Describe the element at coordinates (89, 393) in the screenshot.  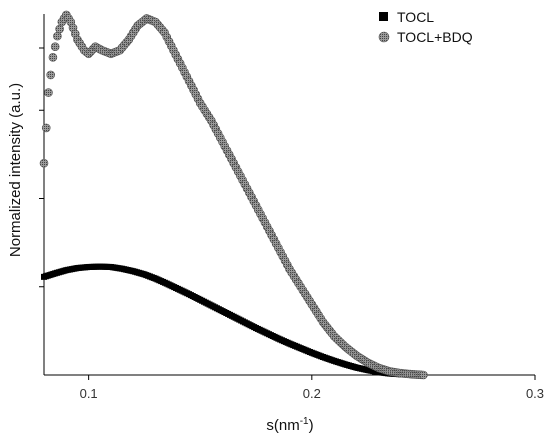
I see `x-tick-label-0: 0.1` at that location.